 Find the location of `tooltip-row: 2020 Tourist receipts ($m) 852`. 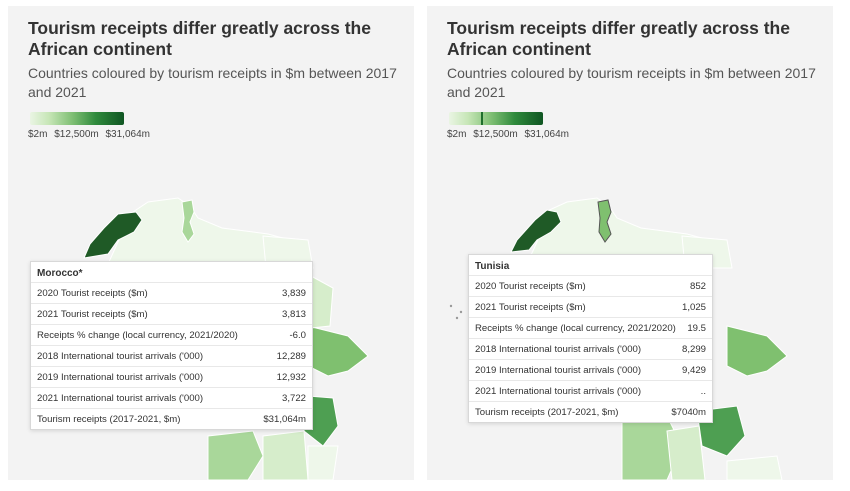

tooltip-row: 2020 Tourist receipts ($m) 852 is located at coordinates (590, 285).